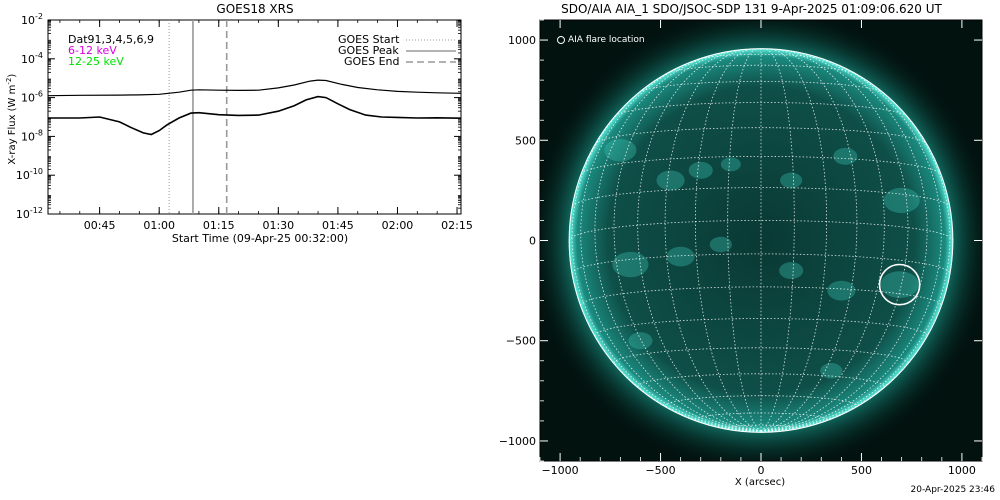 The width and height of the screenshot is (1000, 500). What do you see at coordinates (159, 225) in the screenshot?
I see `x-tick-label: 01:00` at bounding box center [159, 225].